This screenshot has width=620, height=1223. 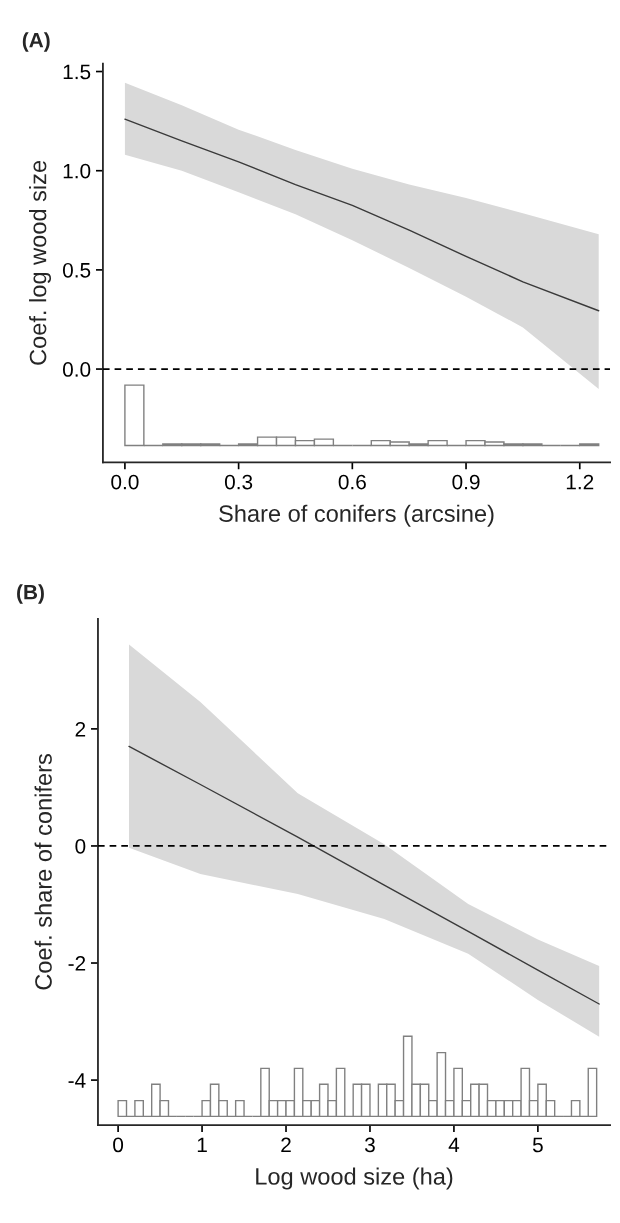 I want to click on y-tick-label: 2, so click(x=80, y=729).